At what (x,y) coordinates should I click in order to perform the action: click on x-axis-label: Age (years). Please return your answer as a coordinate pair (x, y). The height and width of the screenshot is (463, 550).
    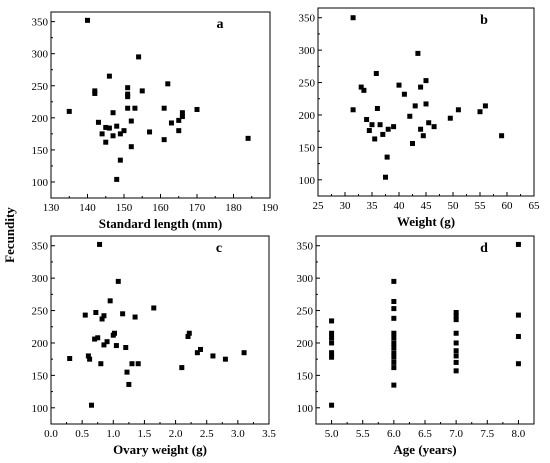
    Looking at the image, I should click on (424, 449).